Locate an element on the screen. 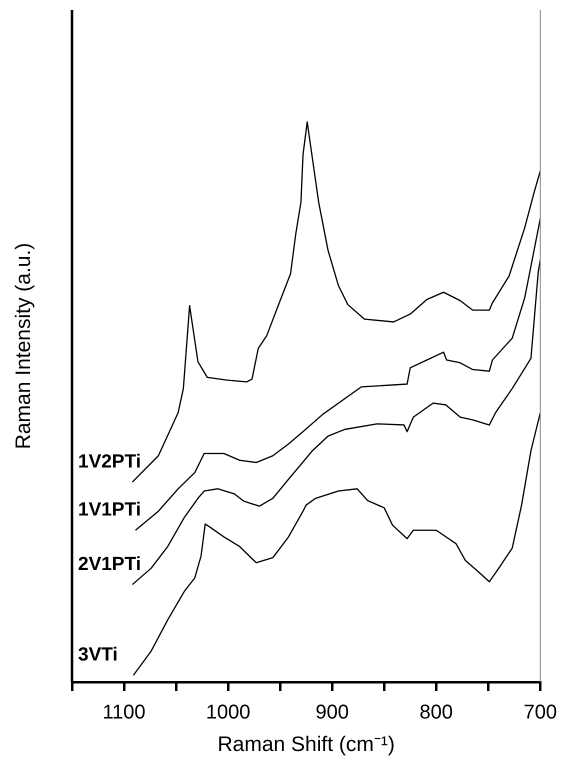  x-tick-label: 1100 is located at coordinates (124, 713).